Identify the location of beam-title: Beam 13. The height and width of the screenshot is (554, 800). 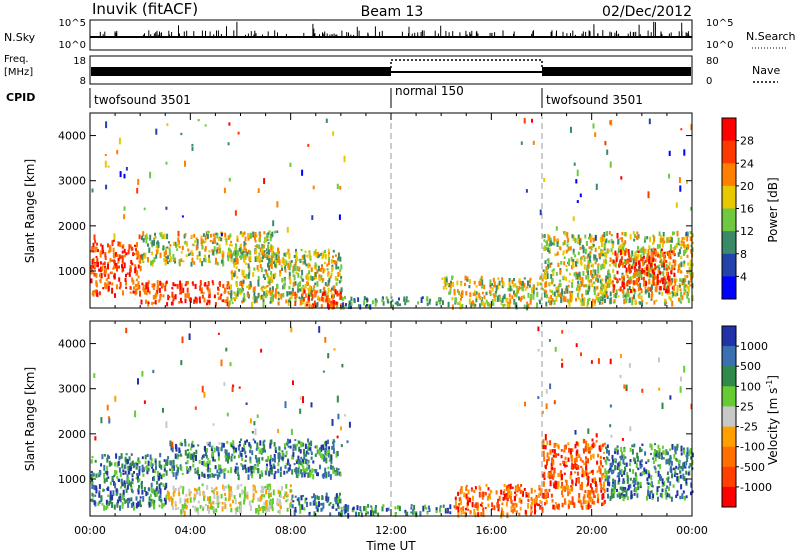
(392, 12).